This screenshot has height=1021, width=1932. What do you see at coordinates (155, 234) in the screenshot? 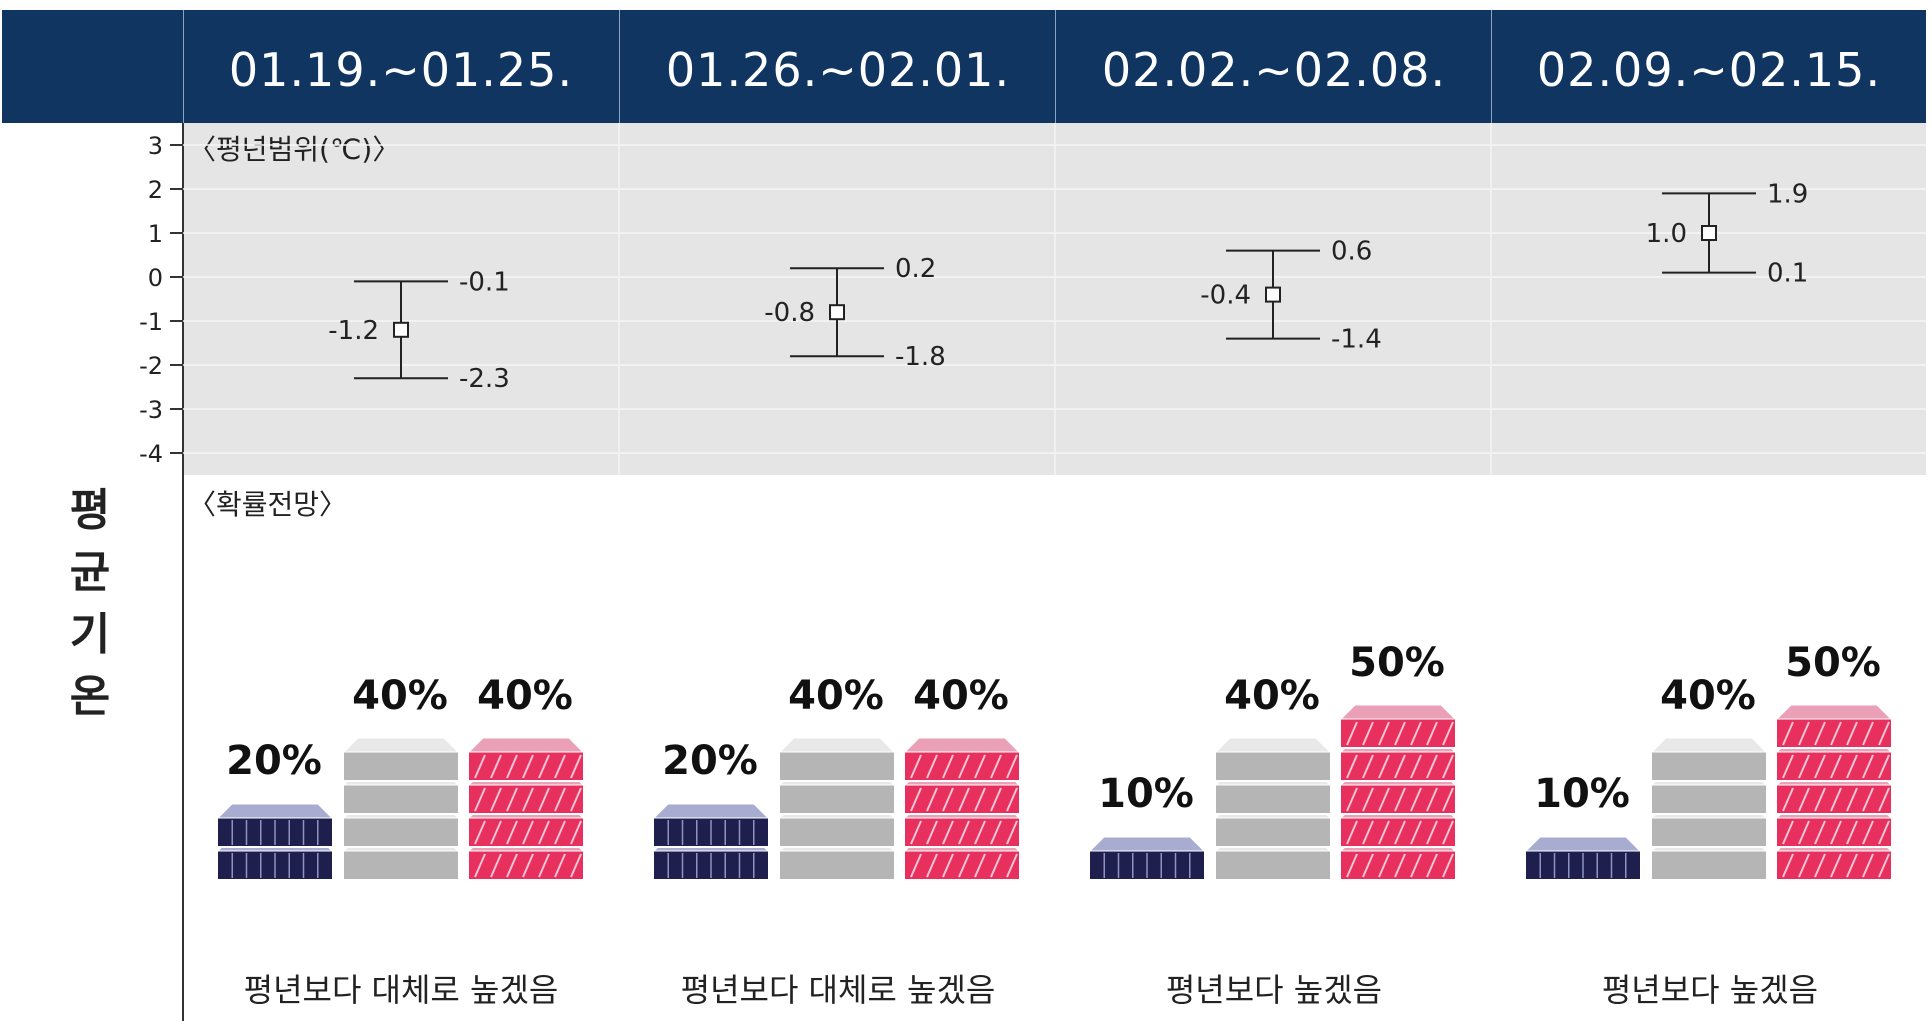
I see `y-tick-label: 1` at bounding box center [155, 234].